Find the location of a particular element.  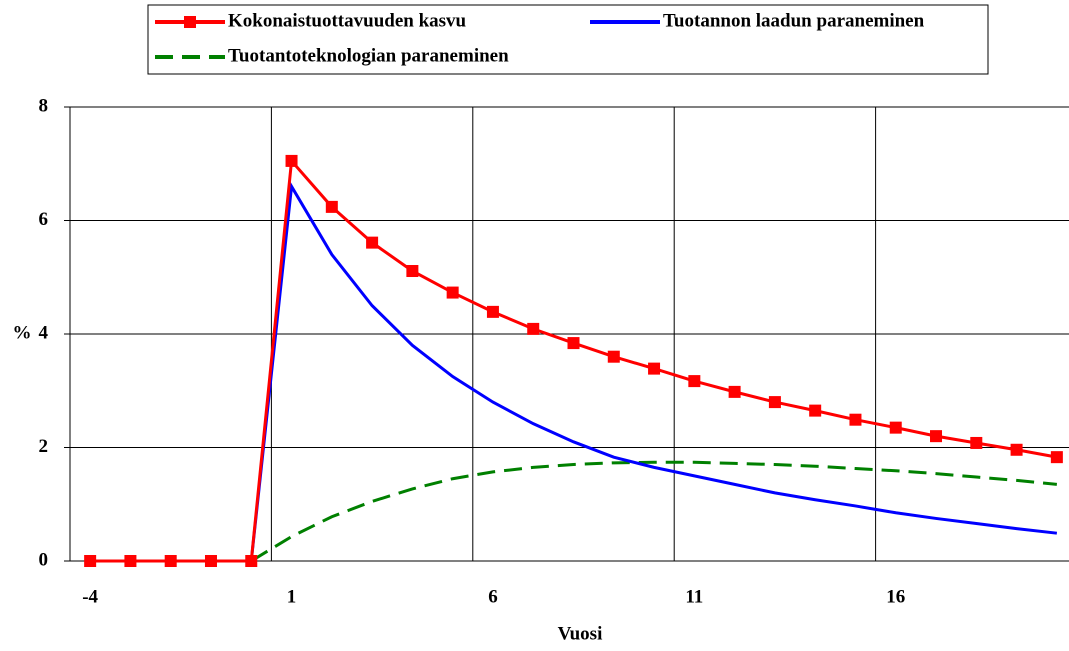

y-tick-label: 8 is located at coordinates (44, 105).